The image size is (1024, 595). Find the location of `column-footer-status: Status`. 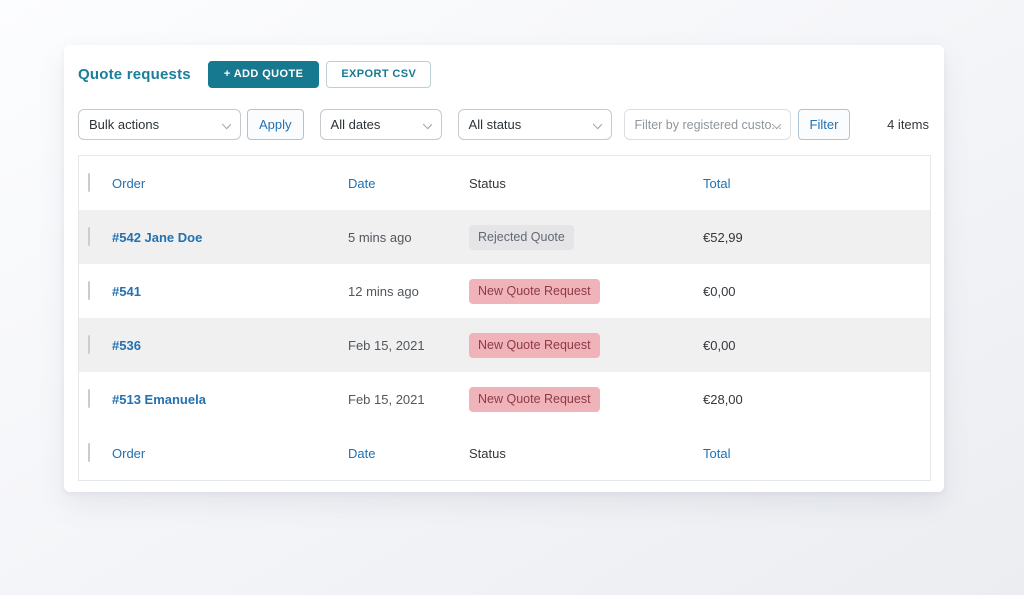

column-footer-status: Status is located at coordinates (487, 453).